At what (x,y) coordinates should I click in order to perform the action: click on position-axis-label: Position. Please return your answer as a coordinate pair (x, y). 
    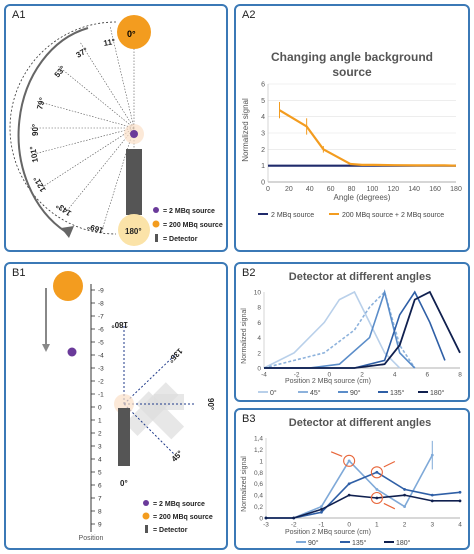
    Looking at the image, I should click on (91, 538).